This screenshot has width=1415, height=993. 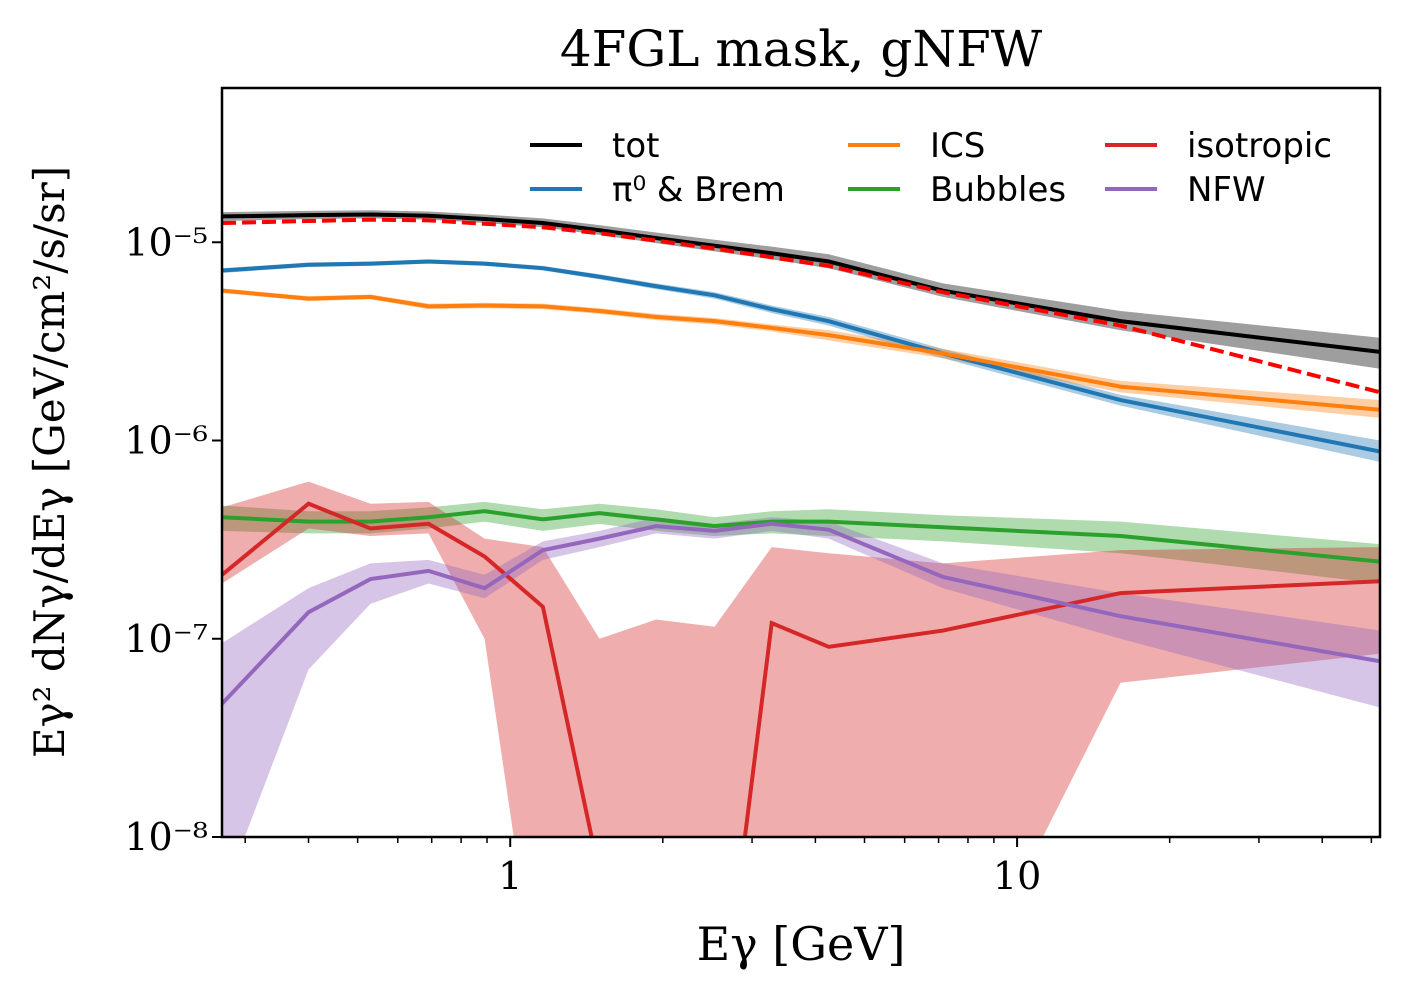 What do you see at coordinates (1017, 876) in the screenshot?
I see `x-tick-label: 10` at bounding box center [1017, 876].